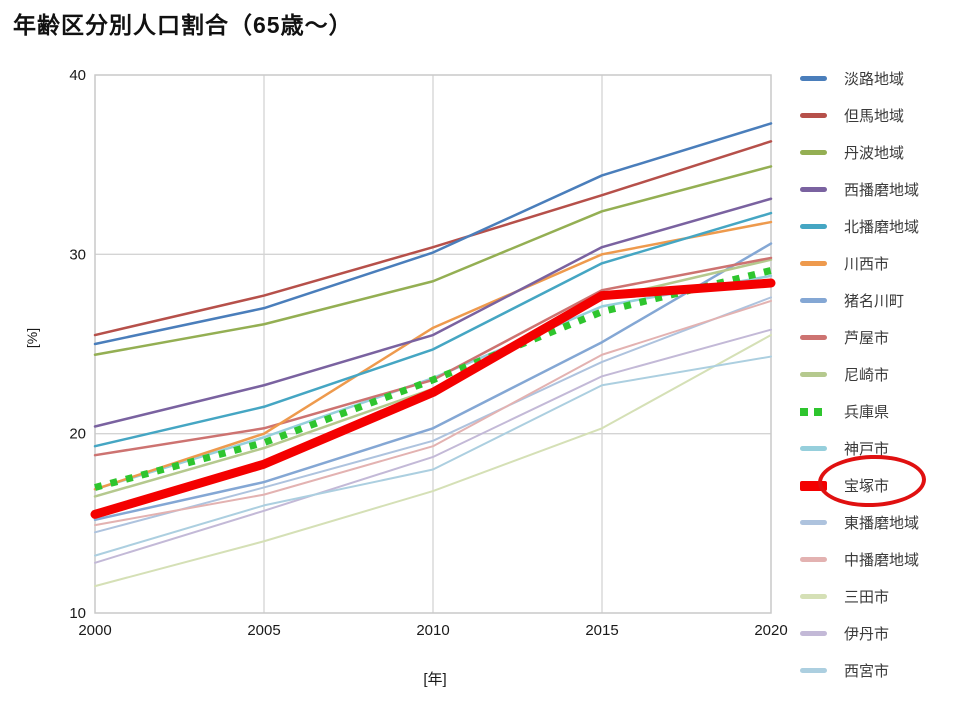 This screenshot has height=703, width=953. Describe the element at coordinates (867, 338) in the screenshot. I see `legend-label: 芦屋市` at that location.